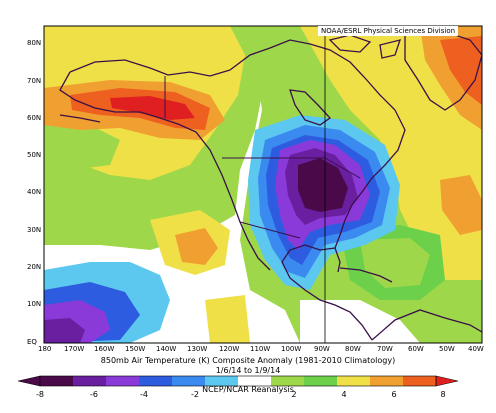  I want to click on colorbar-tick: -2, so click(195, 394).